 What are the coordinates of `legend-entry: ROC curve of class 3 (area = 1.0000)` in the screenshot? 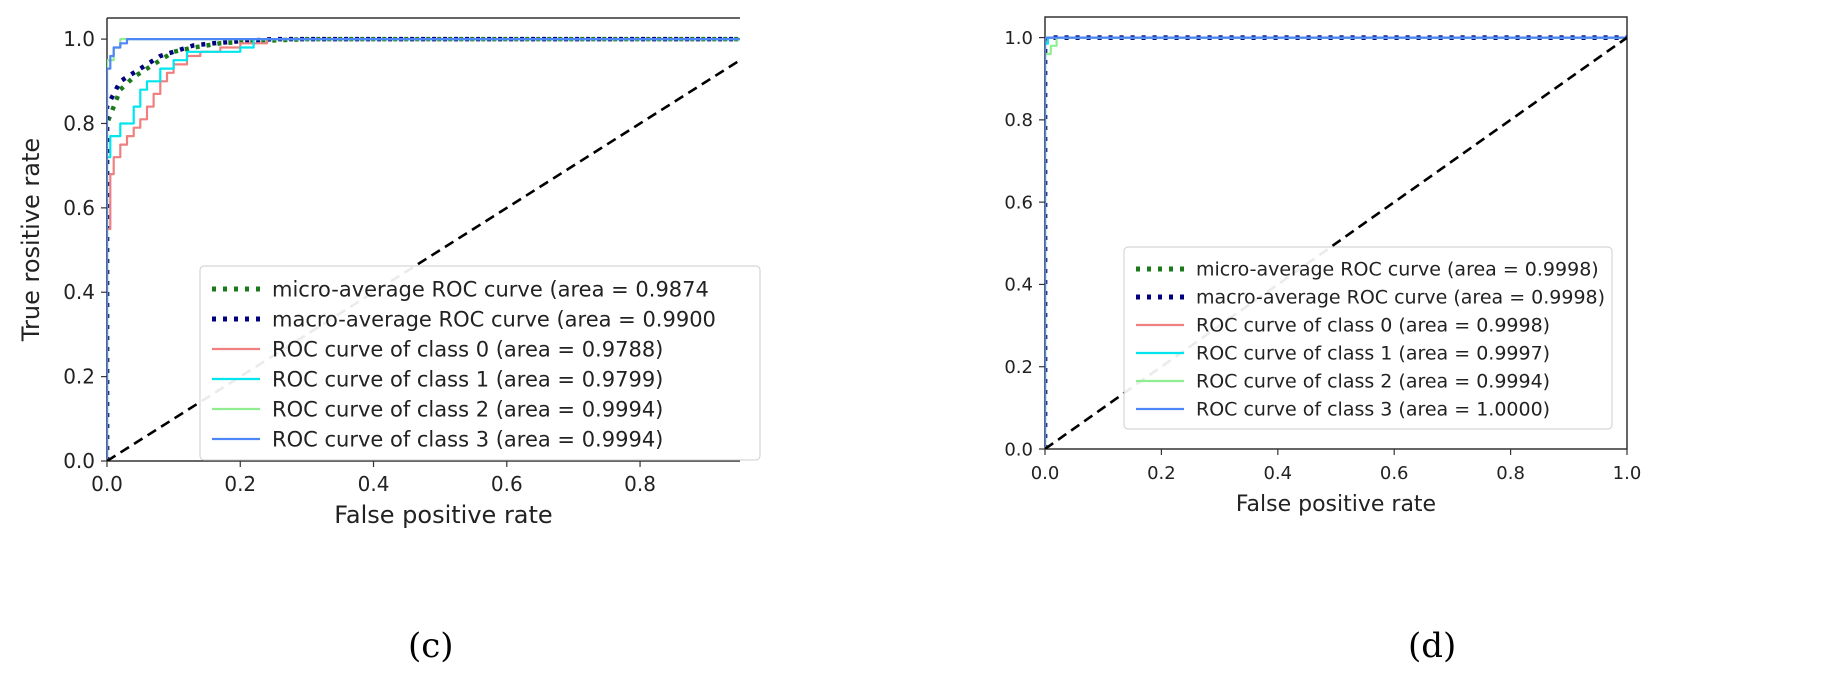 It's located at (1373, 410).